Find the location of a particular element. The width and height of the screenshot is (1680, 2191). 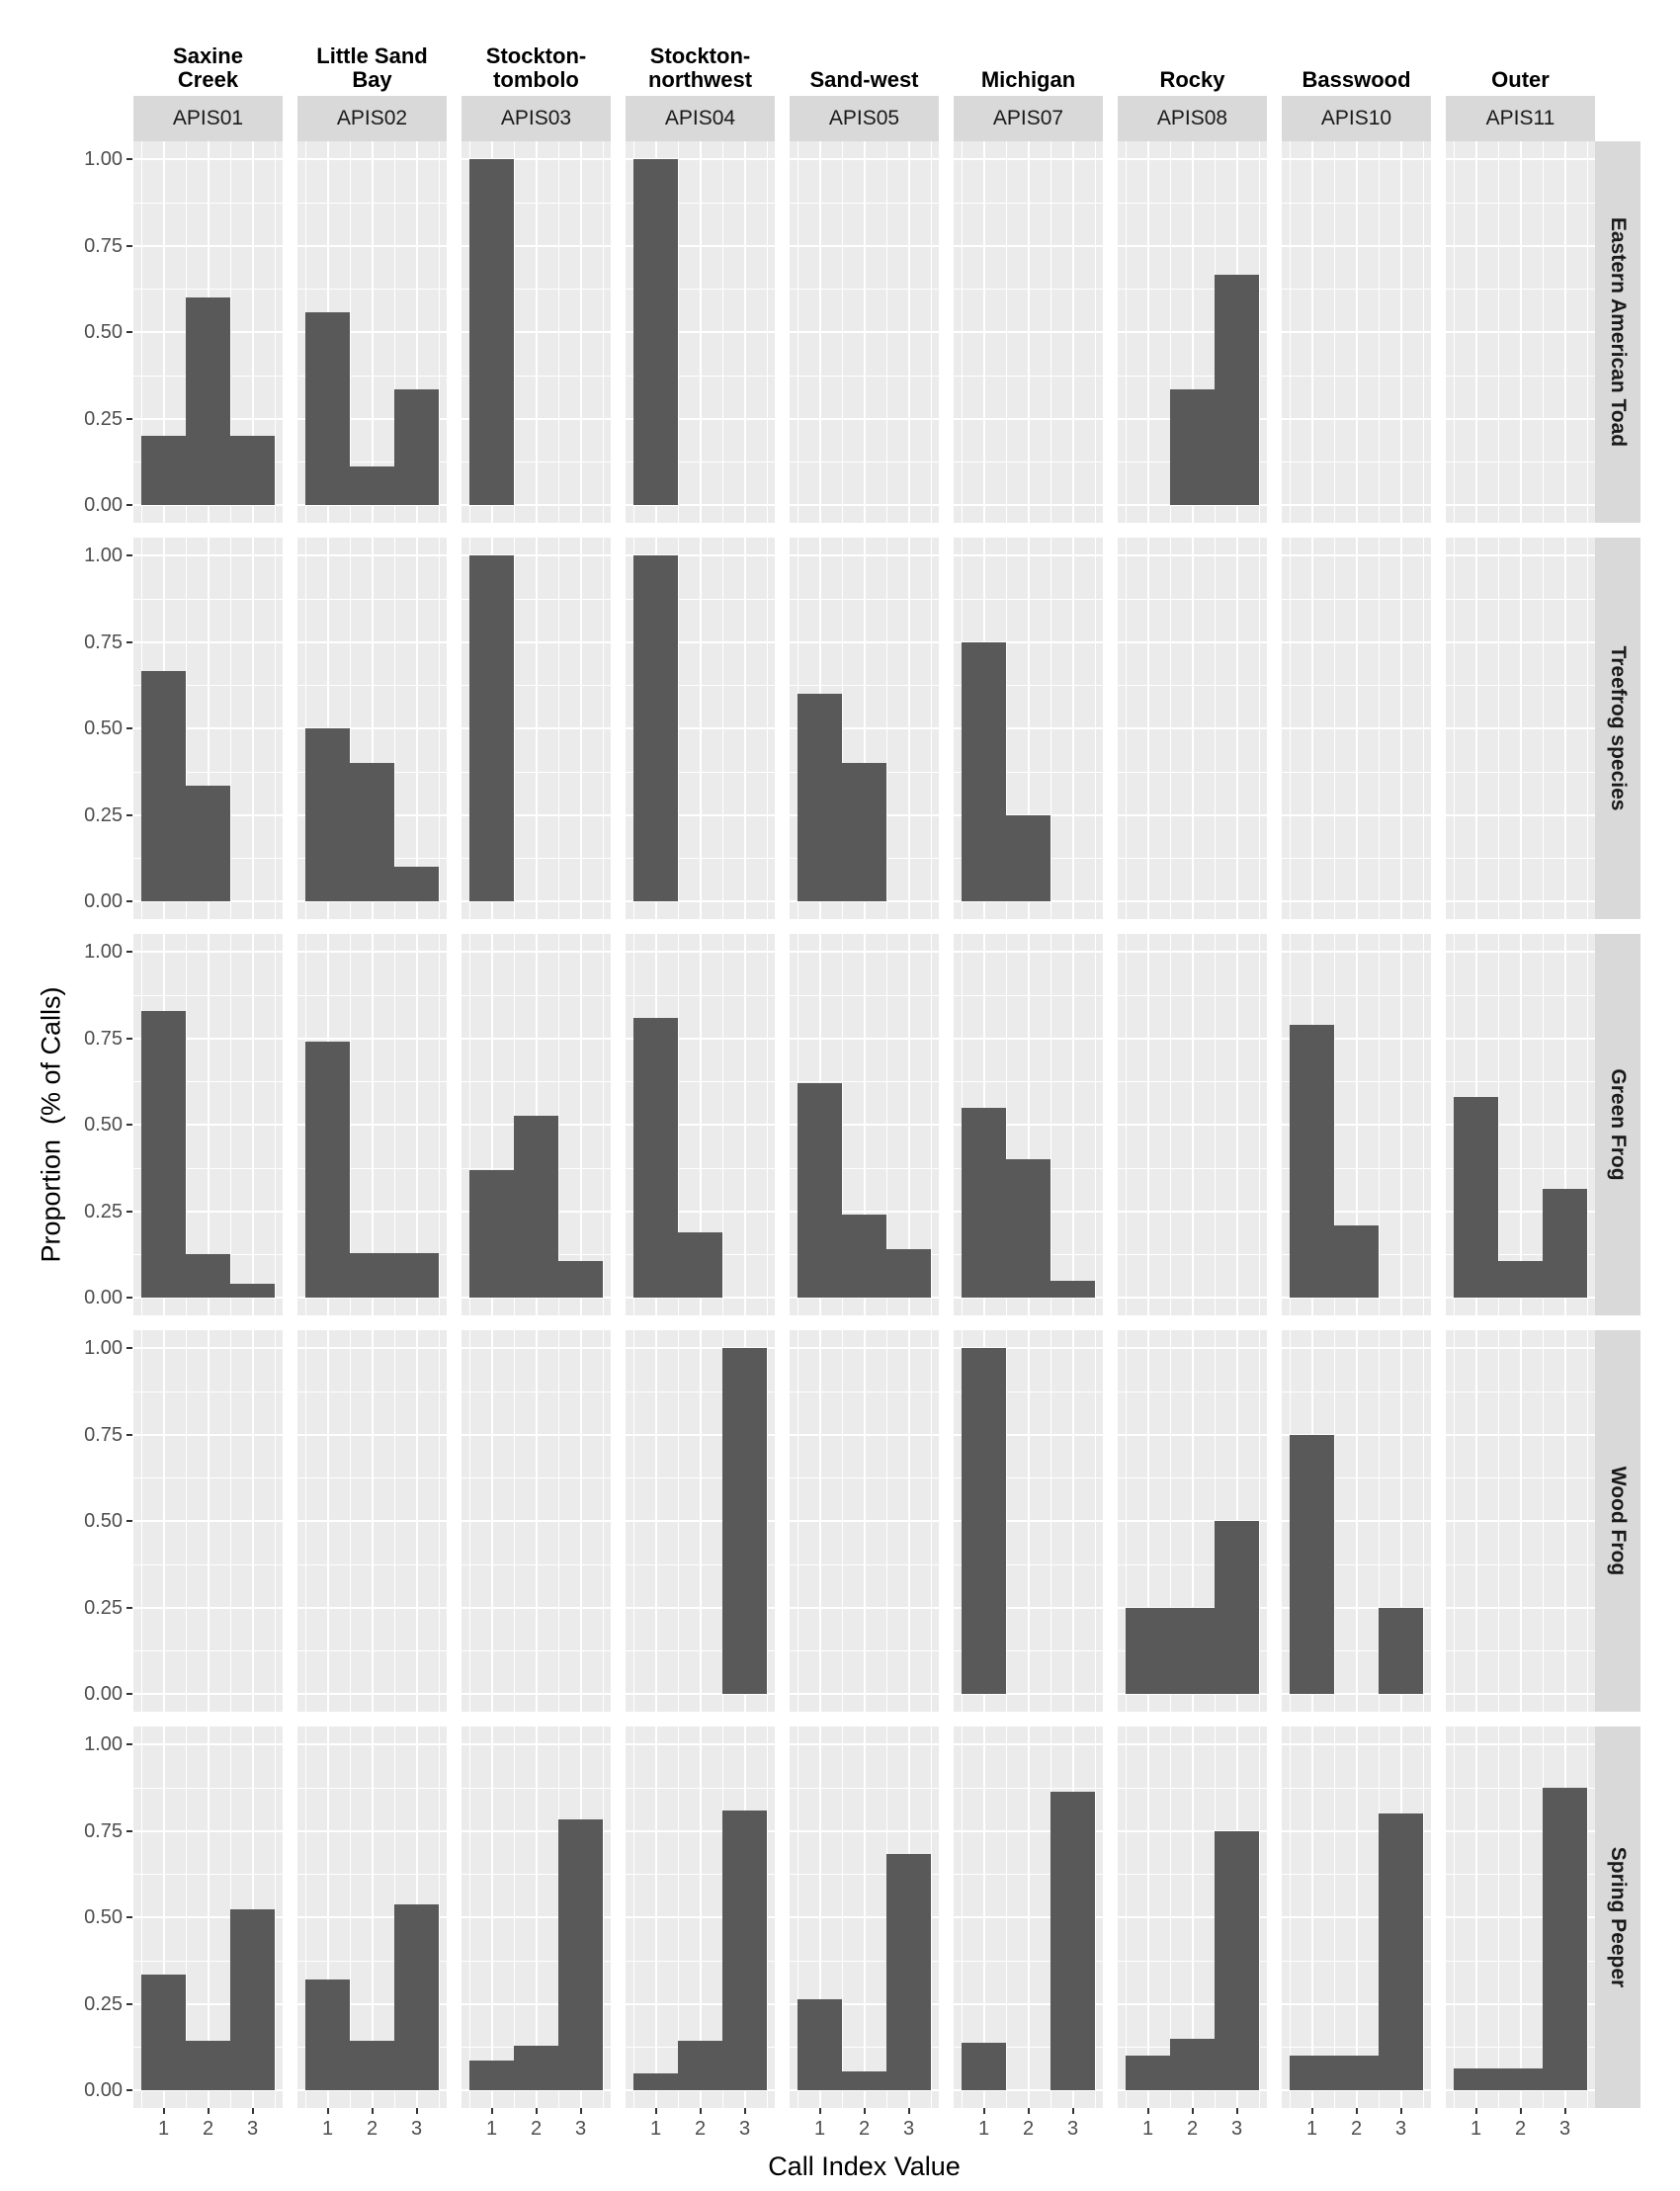

column-title: Little Sand Bay is located at coordinates (372, 67).